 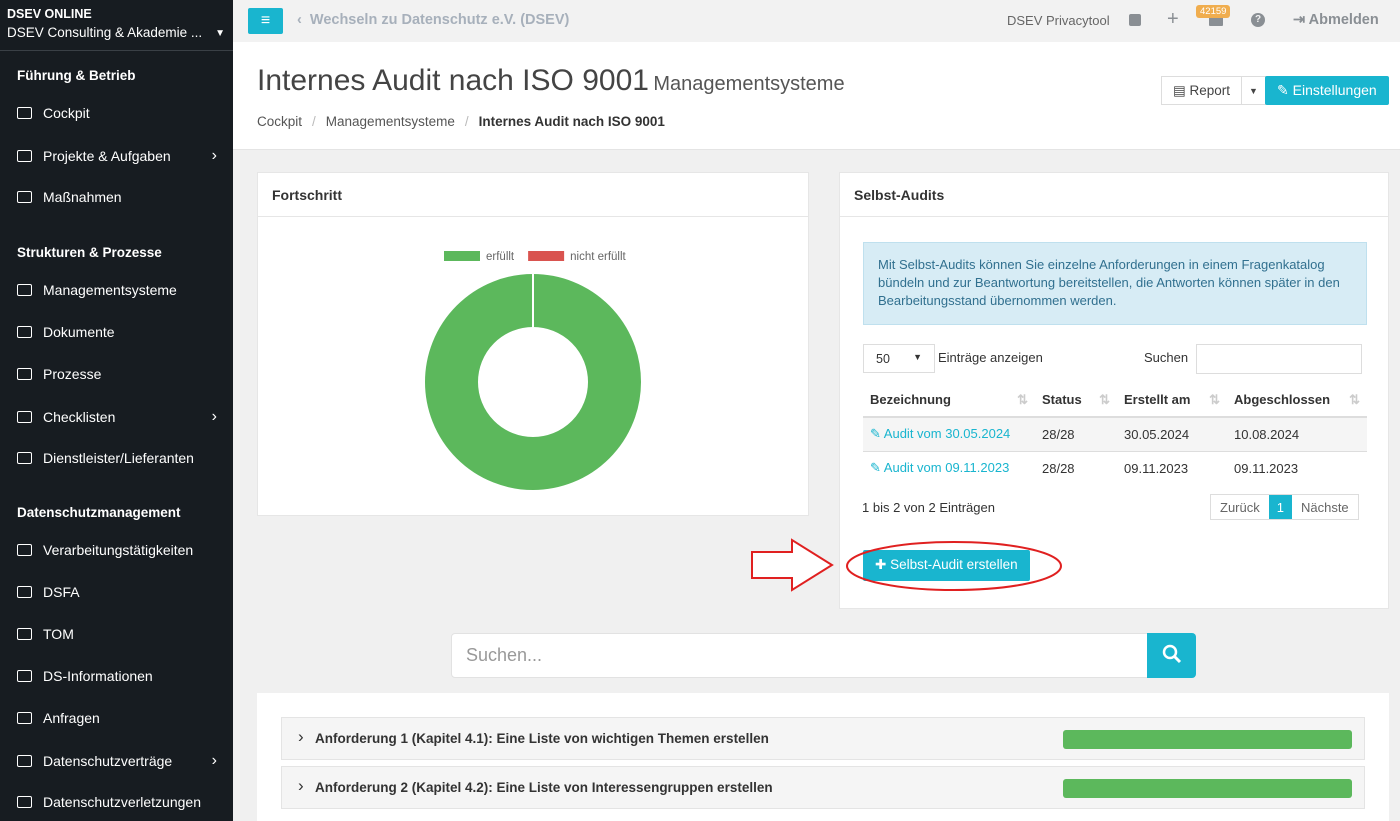 I want to click on nav-item: Prozesse, so click(x=117, y=374).